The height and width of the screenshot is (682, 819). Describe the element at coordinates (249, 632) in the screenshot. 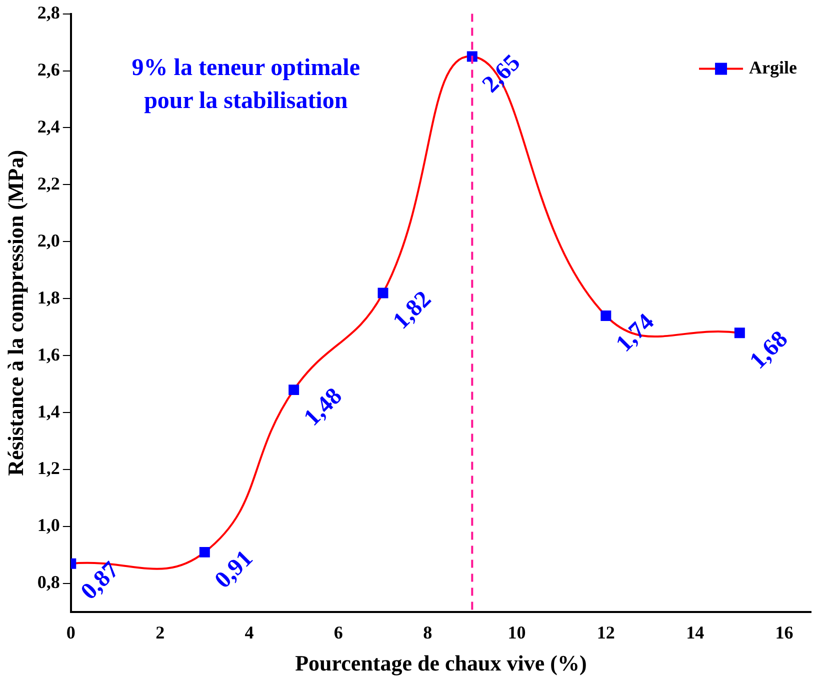

I see `x-tick-label: 4` at that location.